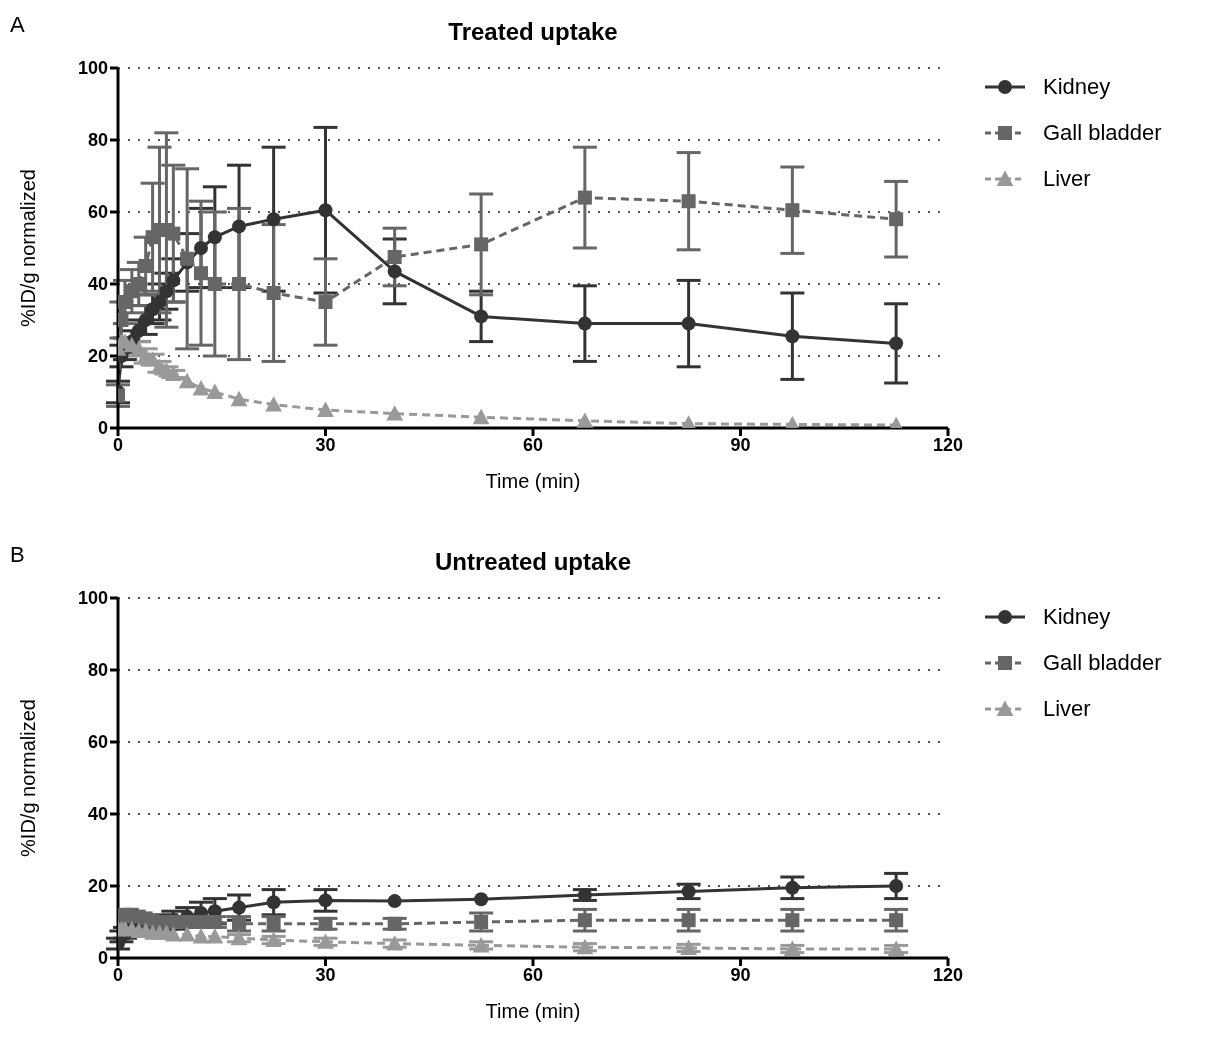 This screenshot has height=1057, width=1206. Describe the element at coordinates (533, 32) in the screenshot. I see `chart-title: Treated uptake` at that location.